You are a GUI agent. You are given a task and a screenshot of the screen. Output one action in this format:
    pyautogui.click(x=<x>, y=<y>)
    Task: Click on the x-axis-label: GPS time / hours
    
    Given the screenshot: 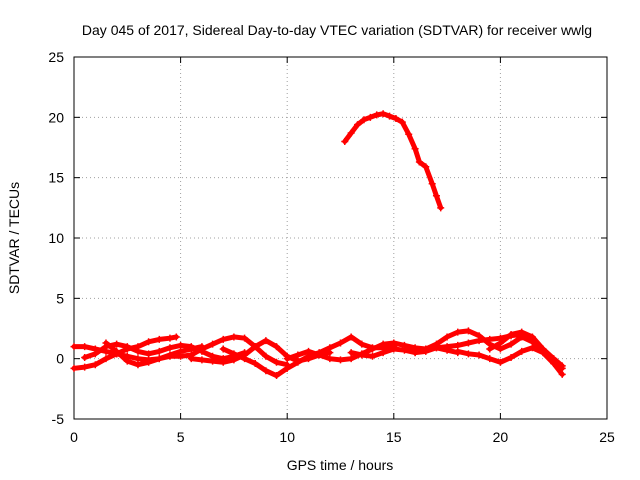 What is the action you would take?
    pyautogui.click(x=340, y=465)
    